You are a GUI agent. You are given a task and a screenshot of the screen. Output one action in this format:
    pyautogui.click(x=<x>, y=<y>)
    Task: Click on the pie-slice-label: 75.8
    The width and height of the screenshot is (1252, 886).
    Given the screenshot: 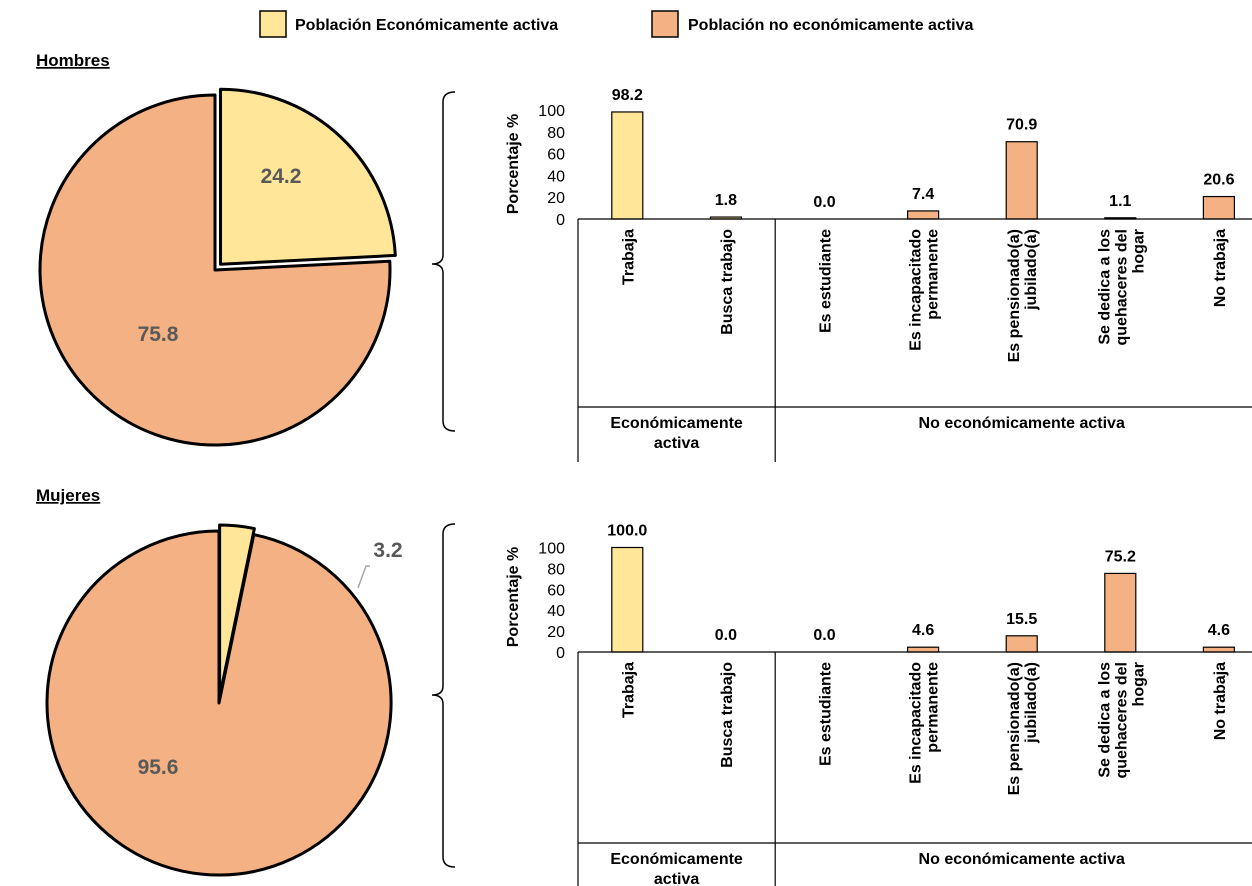 What is the action you would take?
    pyautogui.click(x=158, y=334)
    